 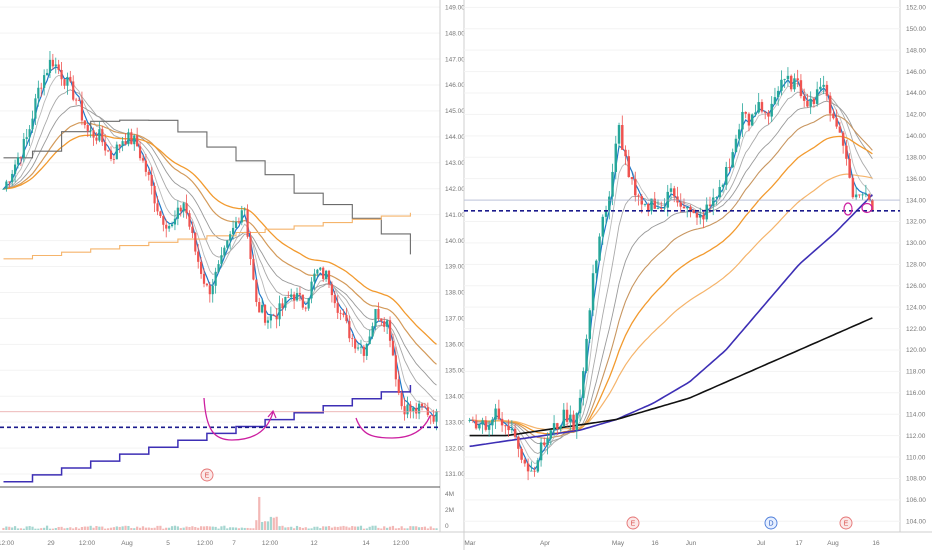 What do you see at coordinates (207, 236) in the screenshot?
I see `left-daily-orange-step-line` at bounding box center [207, 236].